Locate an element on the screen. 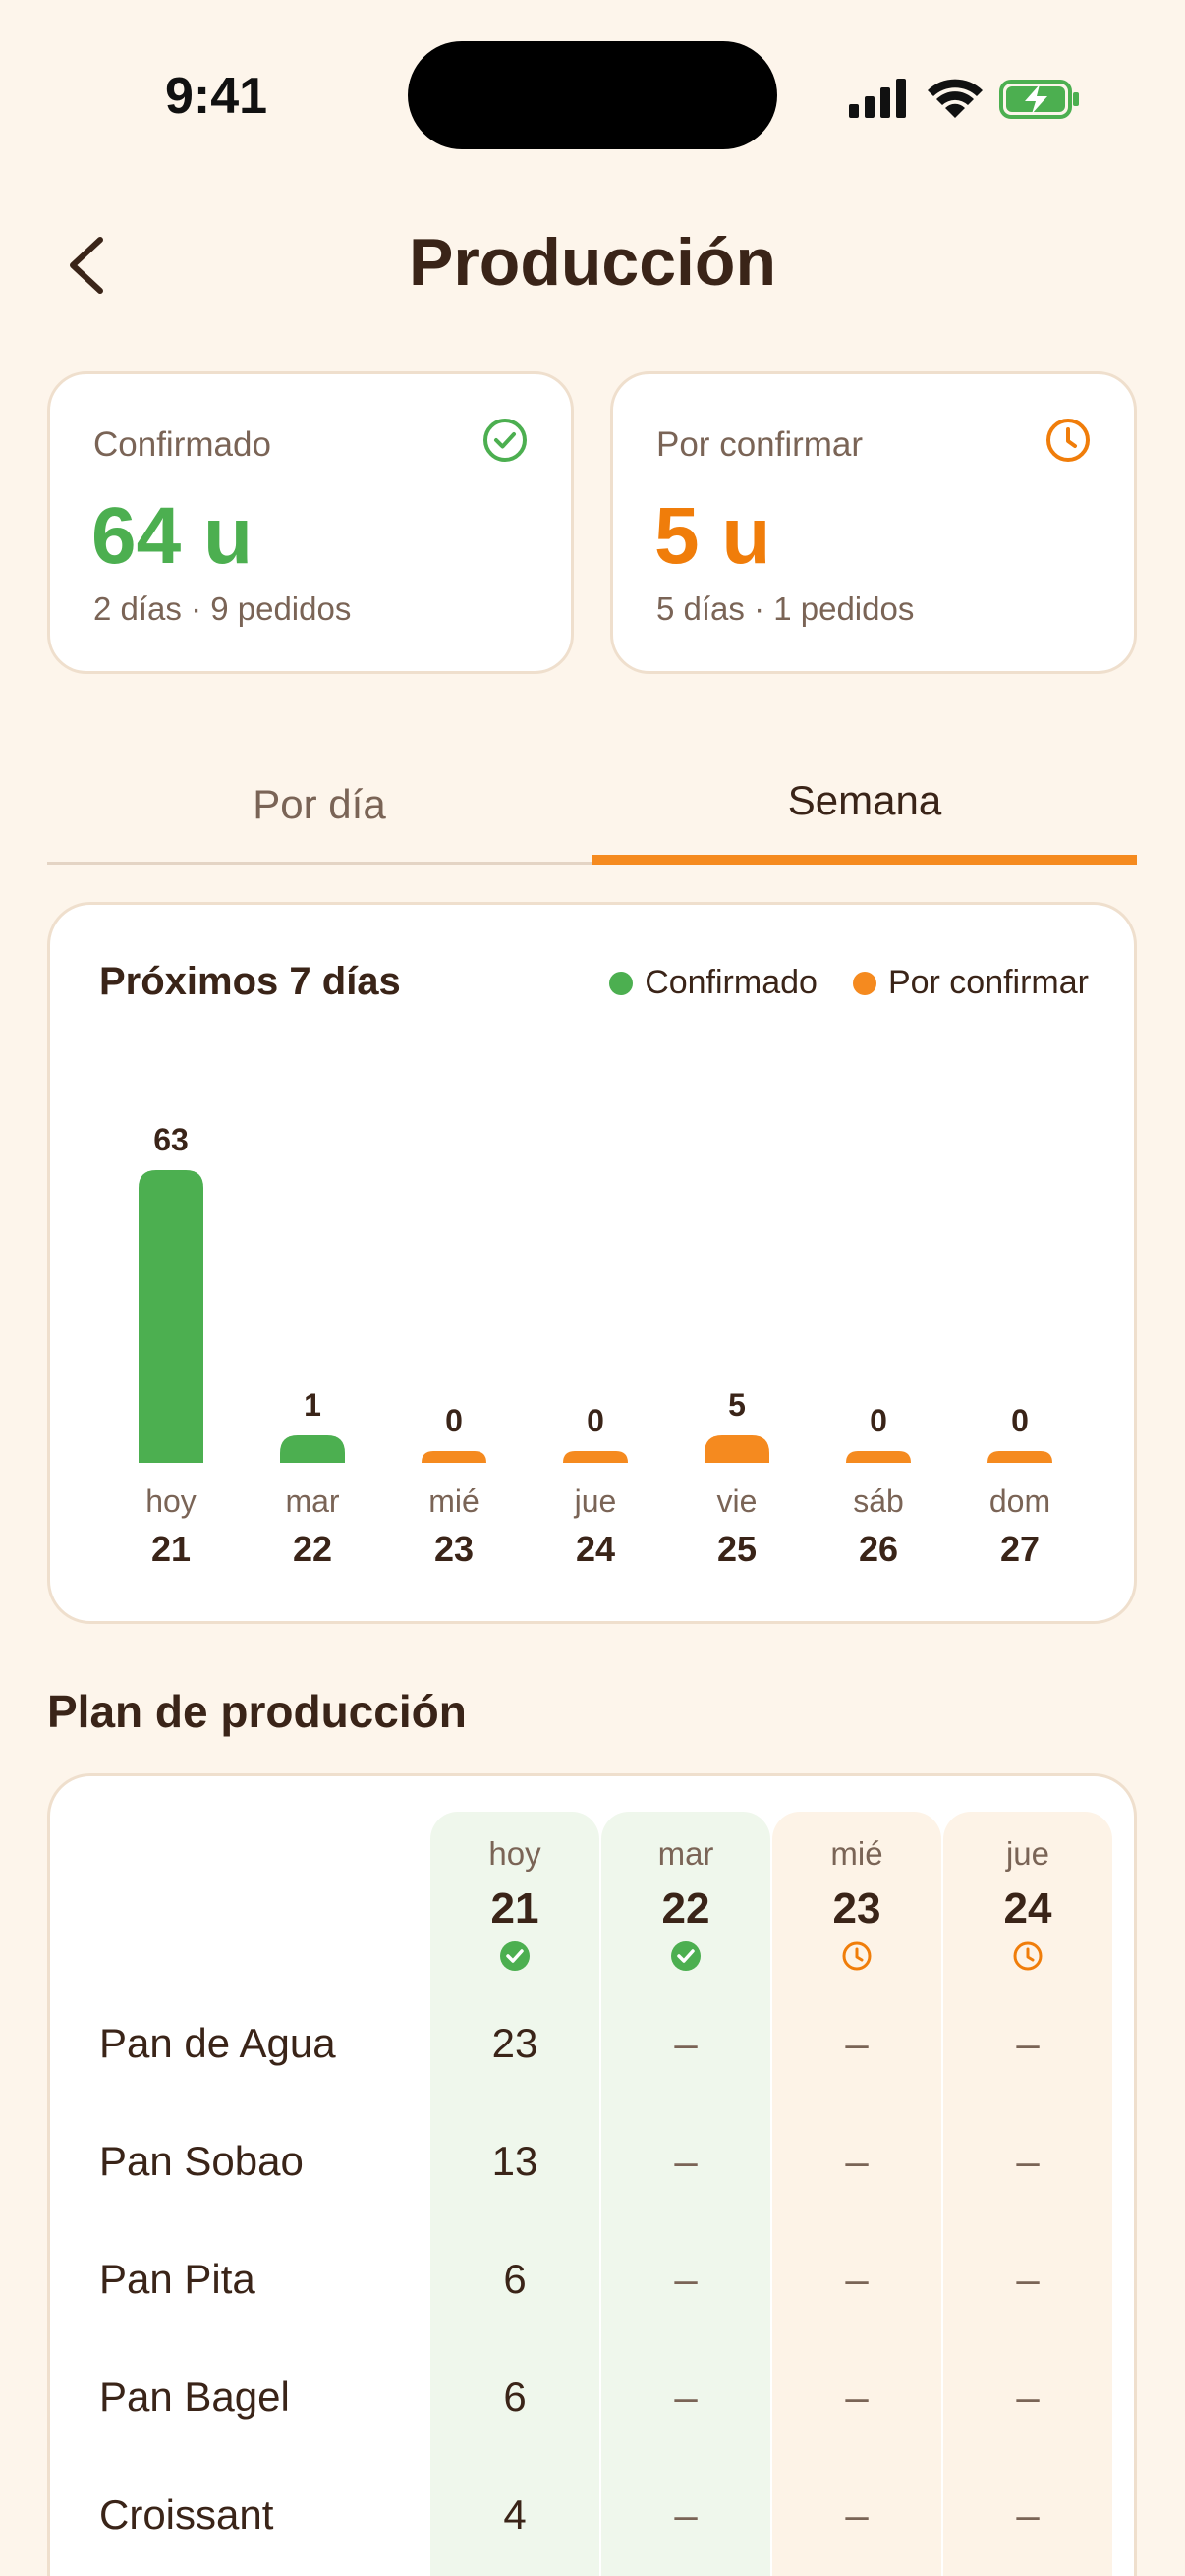 The width and height of the screenshot is (1185, 2576). x-tick-day-name: sáb is located at coordinates (879, 1501).